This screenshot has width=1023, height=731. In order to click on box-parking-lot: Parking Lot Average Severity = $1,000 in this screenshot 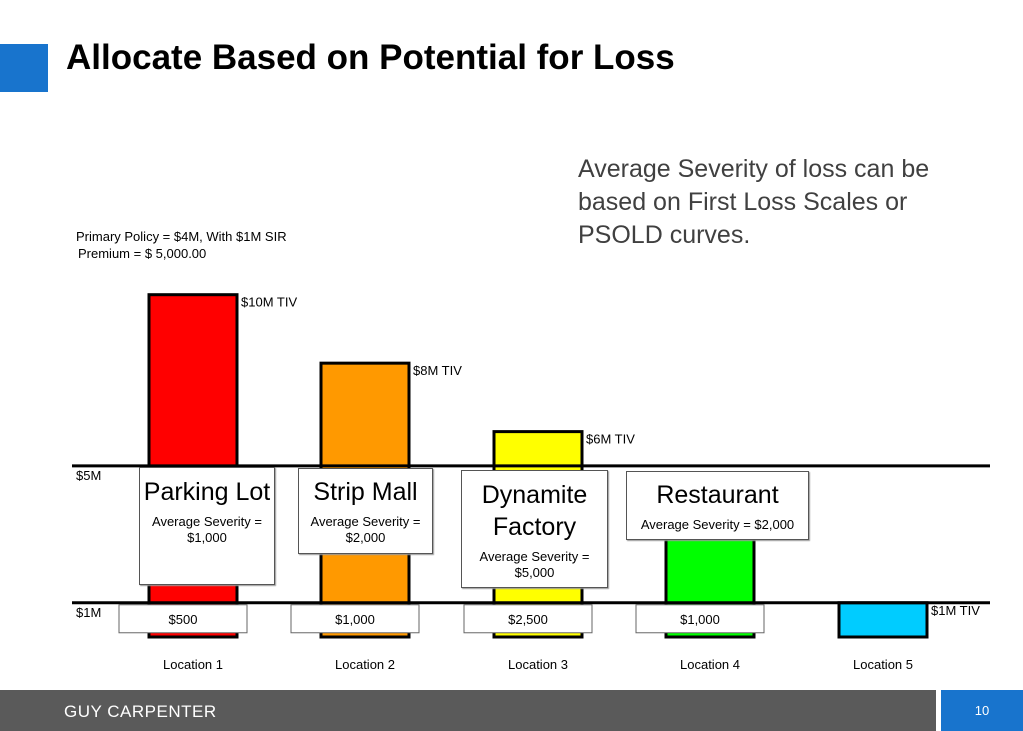, I will do `click(207, 526)`.